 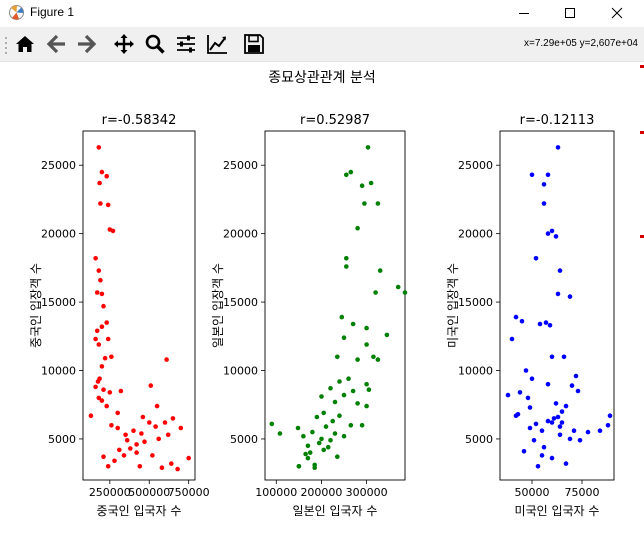 What do you see at coordinates (335, 120) in the screenshot?
I see `subplot-title: r=0.52987` at bounding box center [335, 120].